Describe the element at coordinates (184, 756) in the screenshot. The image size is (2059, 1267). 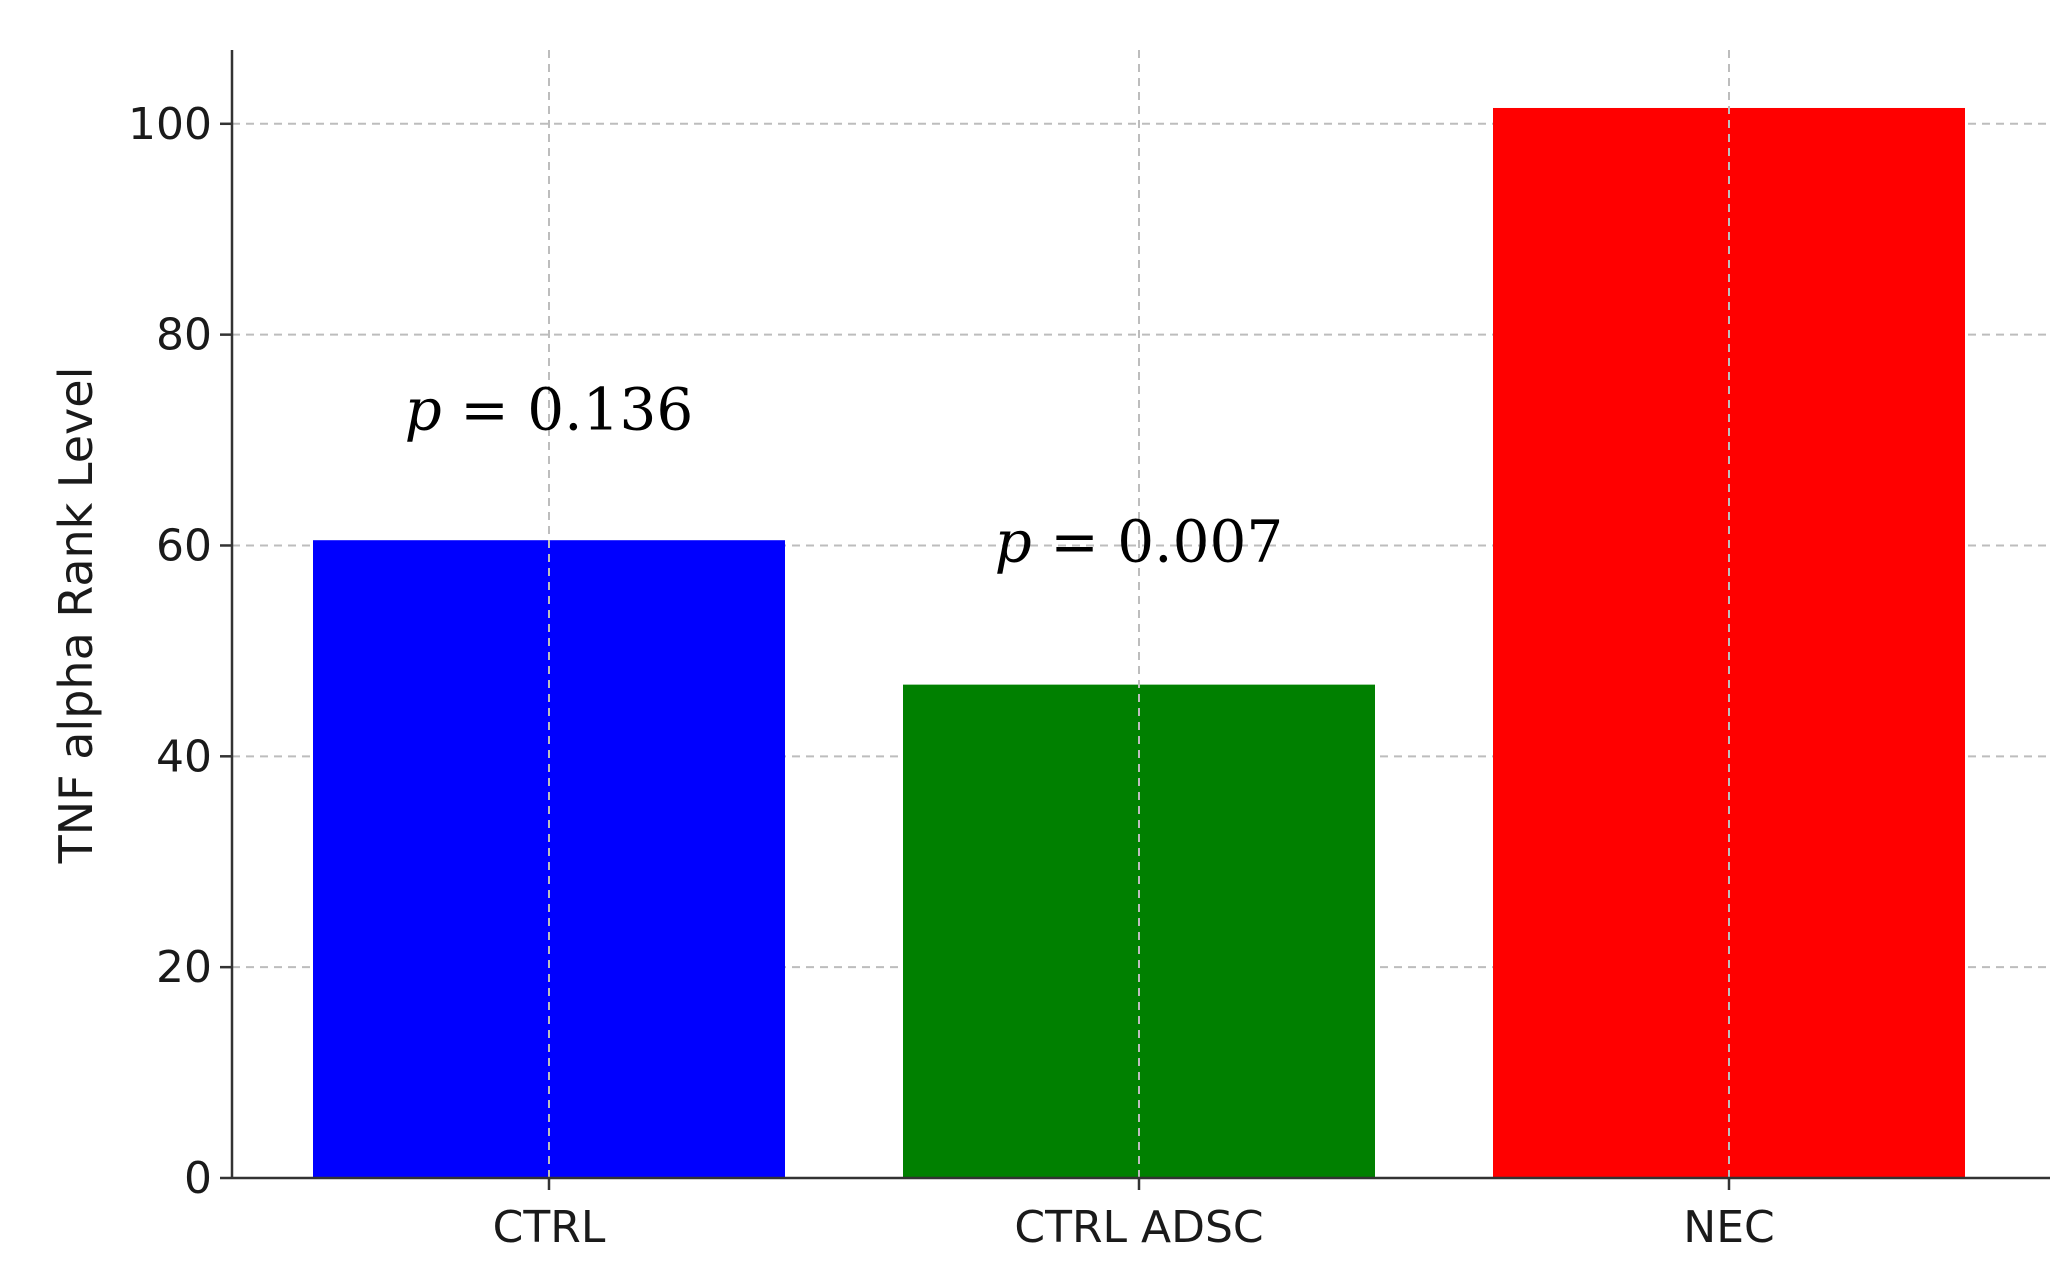
I see `y-tick-label: 40` at that location.